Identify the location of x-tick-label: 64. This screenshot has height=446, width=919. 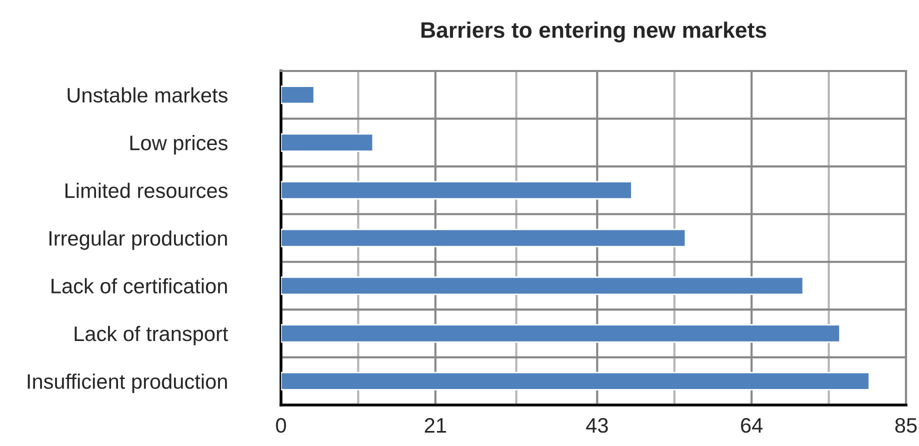
(752, 425).